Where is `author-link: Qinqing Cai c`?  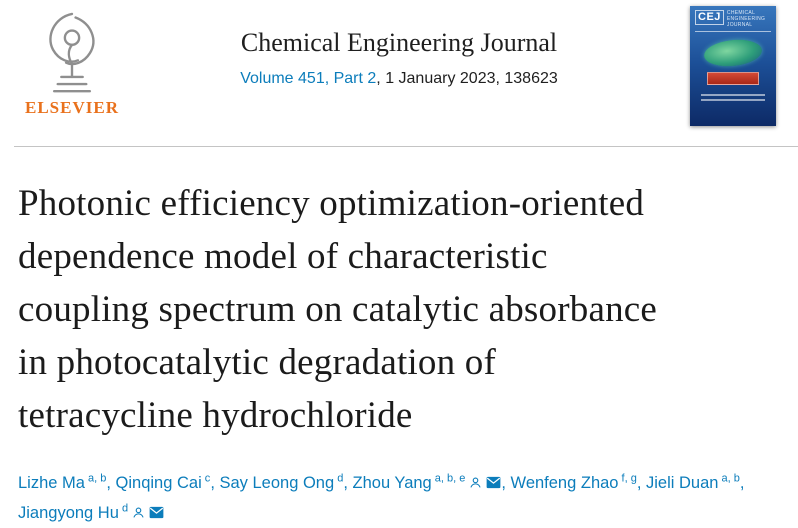
author-link: Qinqing Cai c is located at coordinates (163, 482).